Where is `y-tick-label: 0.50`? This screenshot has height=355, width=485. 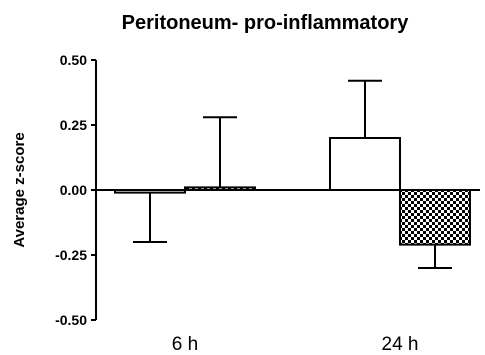 y-tick-label: 0.50 is located at coordinates (73, 60).